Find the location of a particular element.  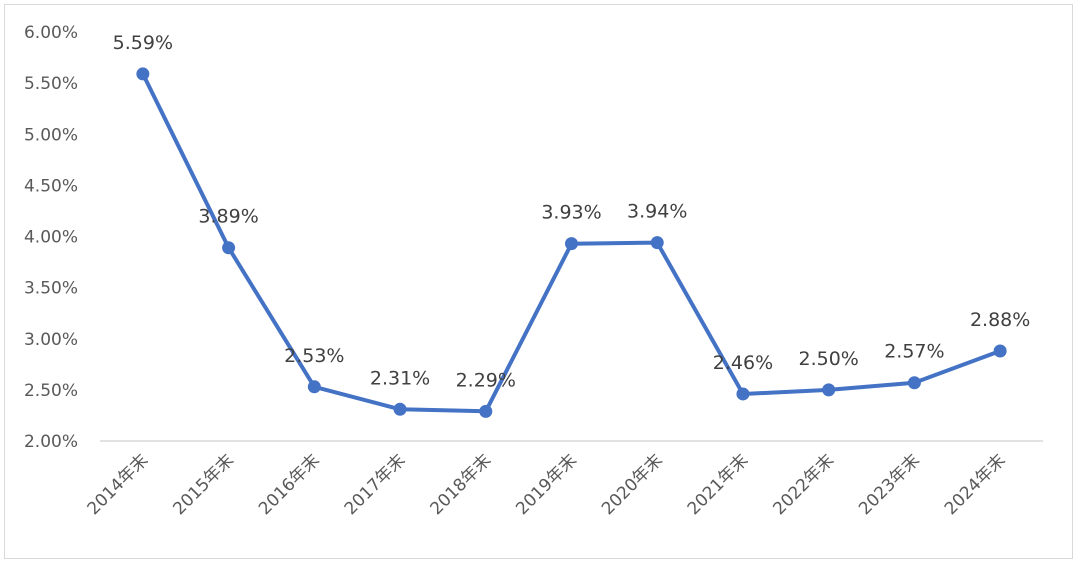

y-tick-label: 3.00% is located at coordinates (51, 340).